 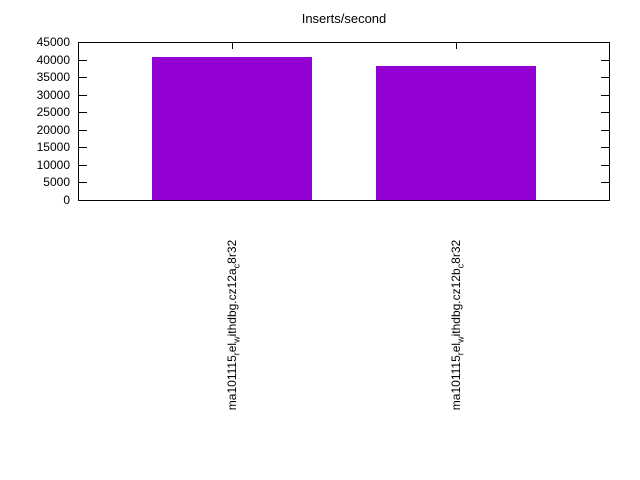 What do you see at coordinates (53, 94) in the screenshot?
I see `y-tick-label: 30000` at bounding box center [53, 94].